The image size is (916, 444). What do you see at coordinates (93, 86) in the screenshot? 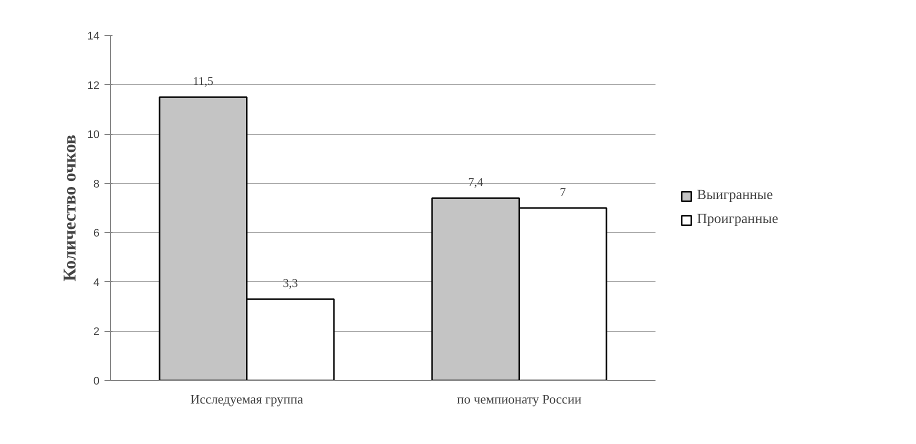
I see `y-tick-label: 12` at bounding box center [93, 86].